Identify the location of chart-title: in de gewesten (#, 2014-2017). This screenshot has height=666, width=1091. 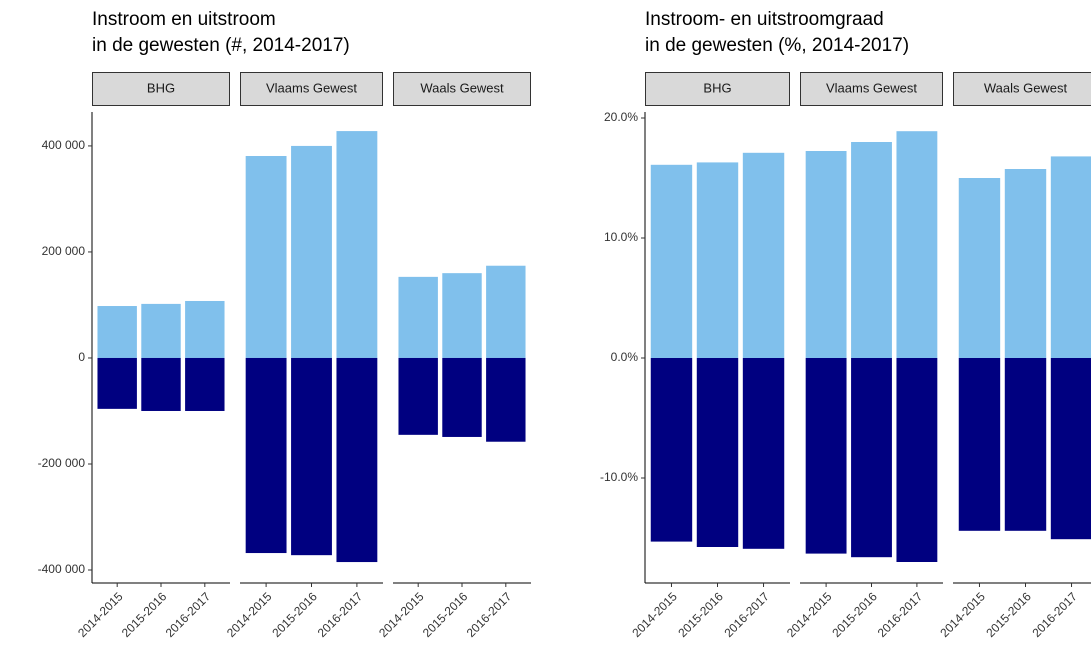
(221, 45).